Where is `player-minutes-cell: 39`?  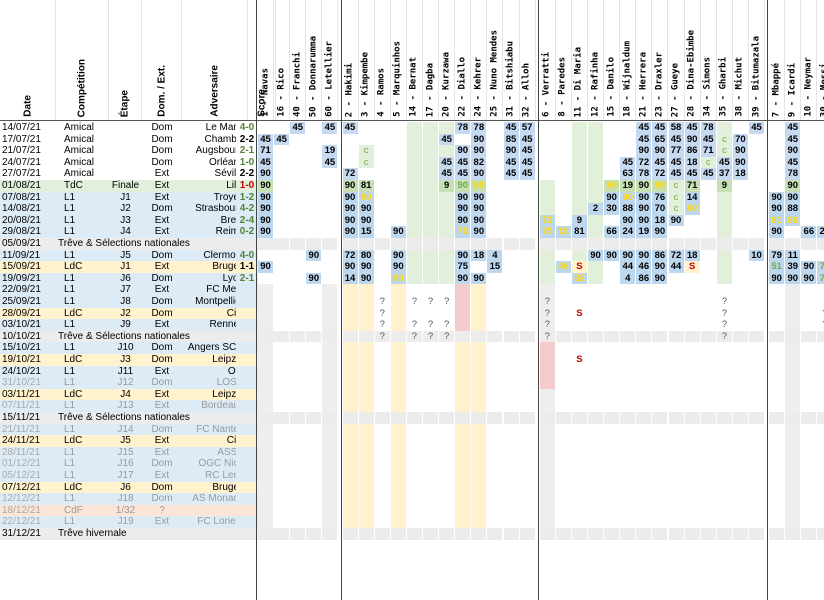
player-minutes-cell: 39 is located at coordinates (793, 267).